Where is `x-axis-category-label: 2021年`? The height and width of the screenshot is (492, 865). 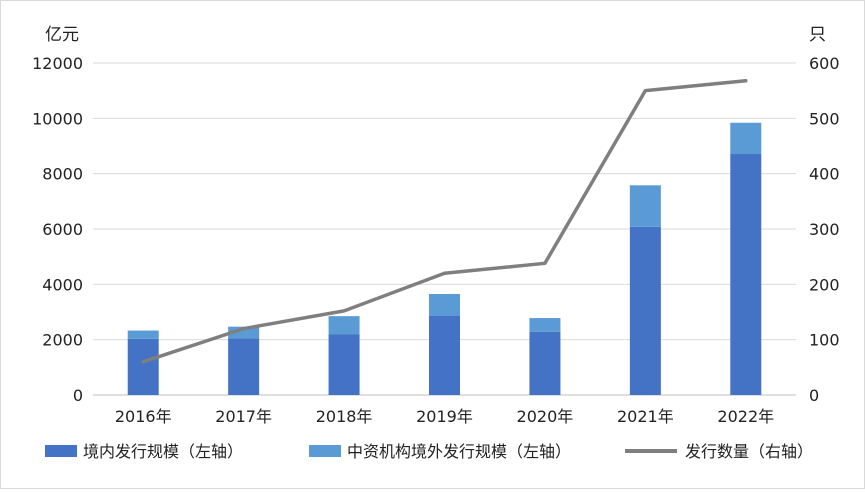
x-axis-category-label: 2021年 is located at coordinates (645, 416).